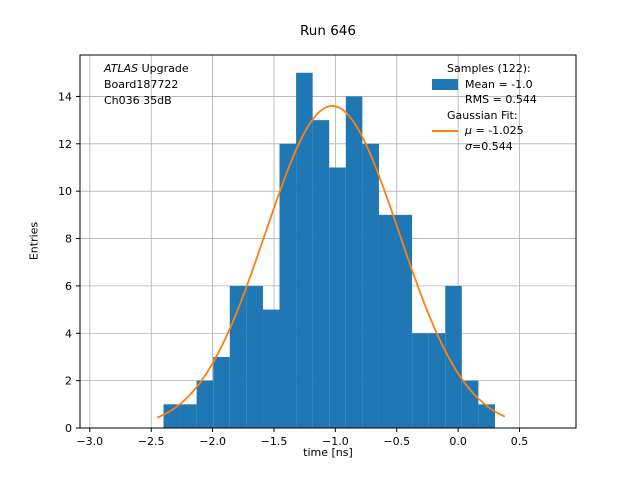 The image size is (640, 480). I want to click on y-tick-label: 10, so click(65, 191).